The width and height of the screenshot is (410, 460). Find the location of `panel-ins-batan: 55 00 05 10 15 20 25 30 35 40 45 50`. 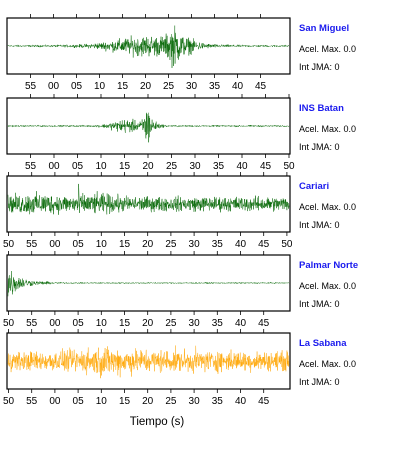

panel-ins-batan: 55 00 05 10 15 20 25 30 35 40 45 50 is located at coordinates (150, 133).